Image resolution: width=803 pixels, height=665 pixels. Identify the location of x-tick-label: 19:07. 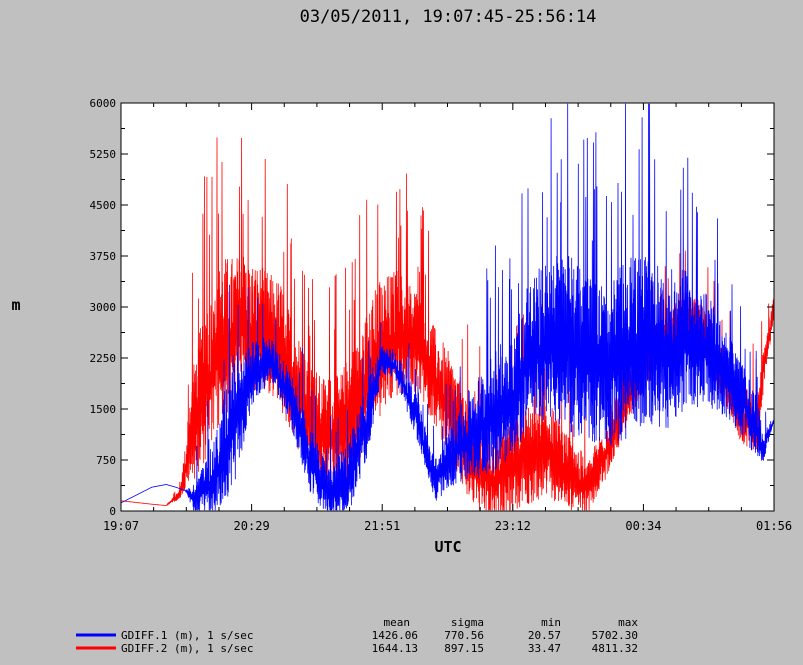
(121, 526).